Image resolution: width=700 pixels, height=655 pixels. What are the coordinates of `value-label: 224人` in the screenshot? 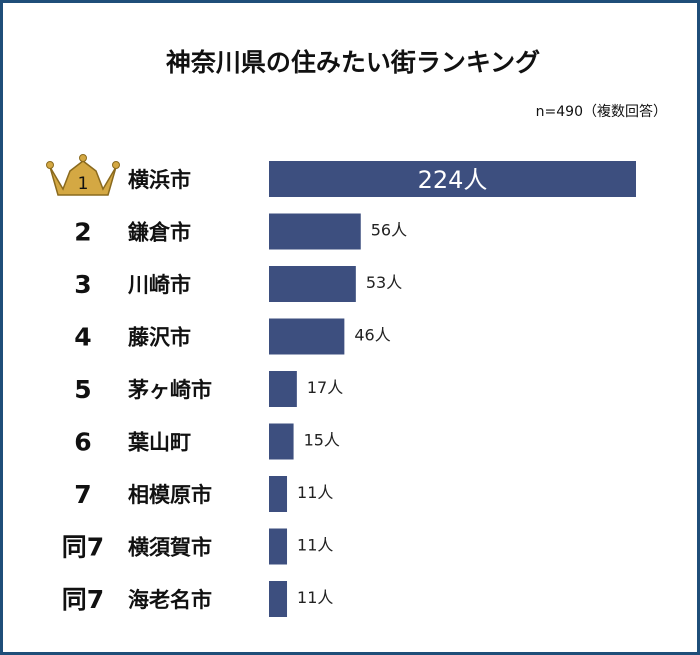 It's located at (453, 180).